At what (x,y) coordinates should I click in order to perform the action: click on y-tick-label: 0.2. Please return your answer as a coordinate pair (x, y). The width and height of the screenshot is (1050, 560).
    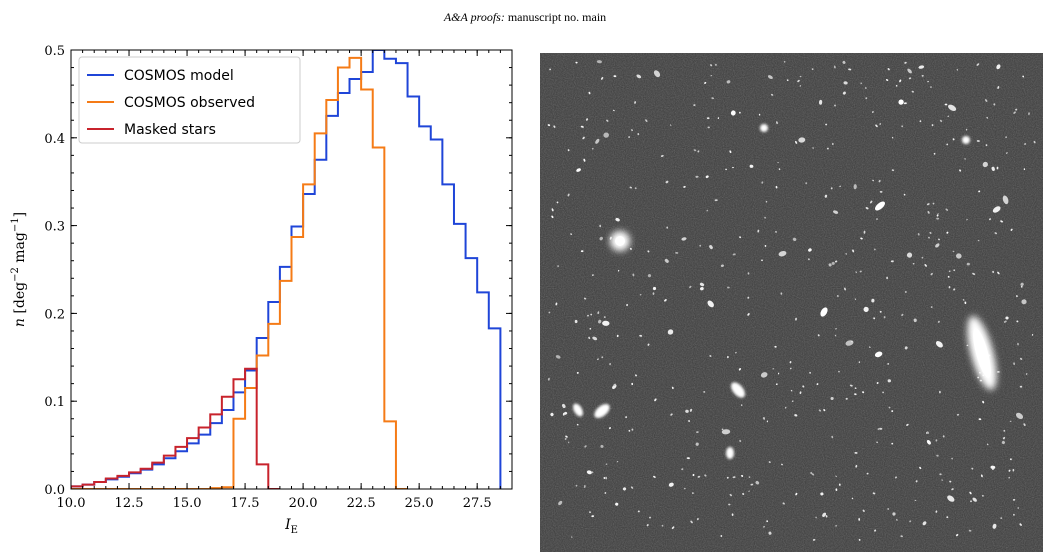
    Looking at the image, I should click on (54, 314).